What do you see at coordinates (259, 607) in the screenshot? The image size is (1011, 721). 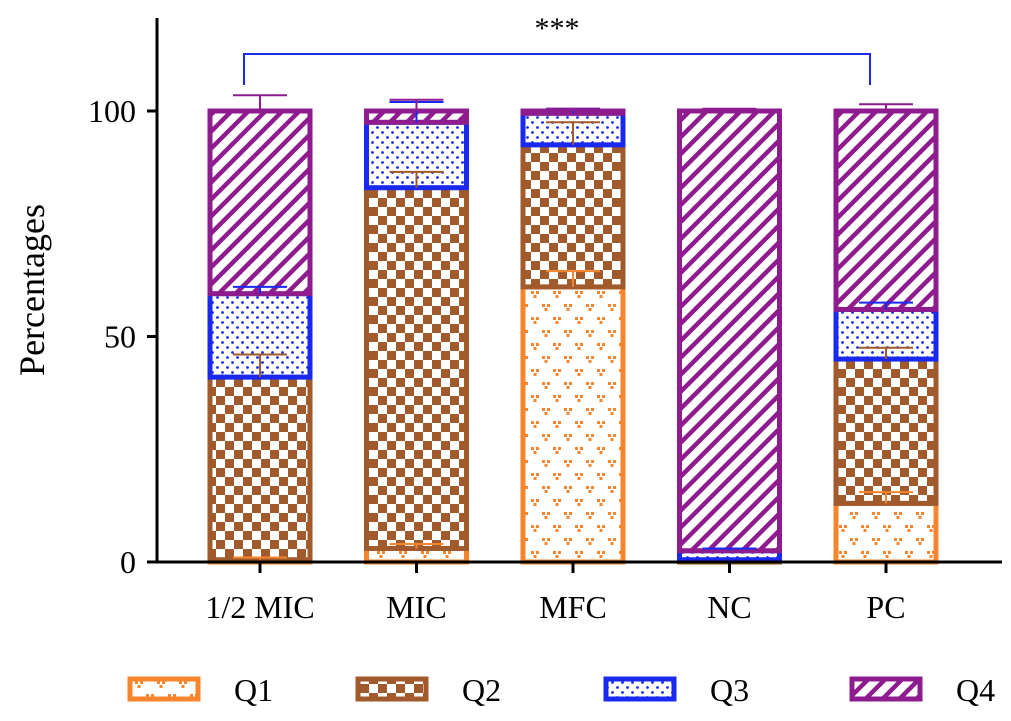 I see `x-tick-label: 1/2 MIC` at bounding box center [259, 607].